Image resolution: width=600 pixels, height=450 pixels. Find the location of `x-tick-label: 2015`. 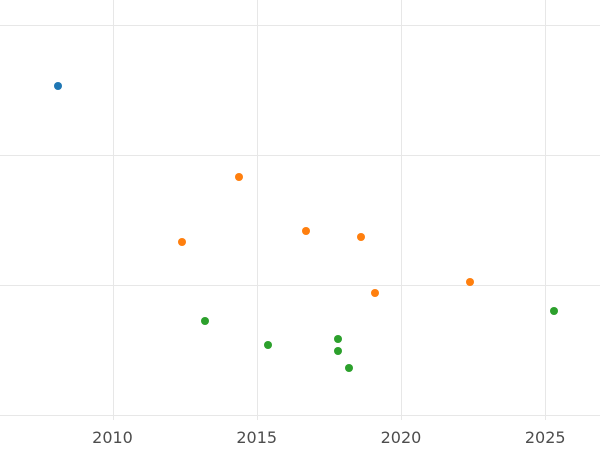

x-tick-label: 2015 is located at coordinates (257, 437).